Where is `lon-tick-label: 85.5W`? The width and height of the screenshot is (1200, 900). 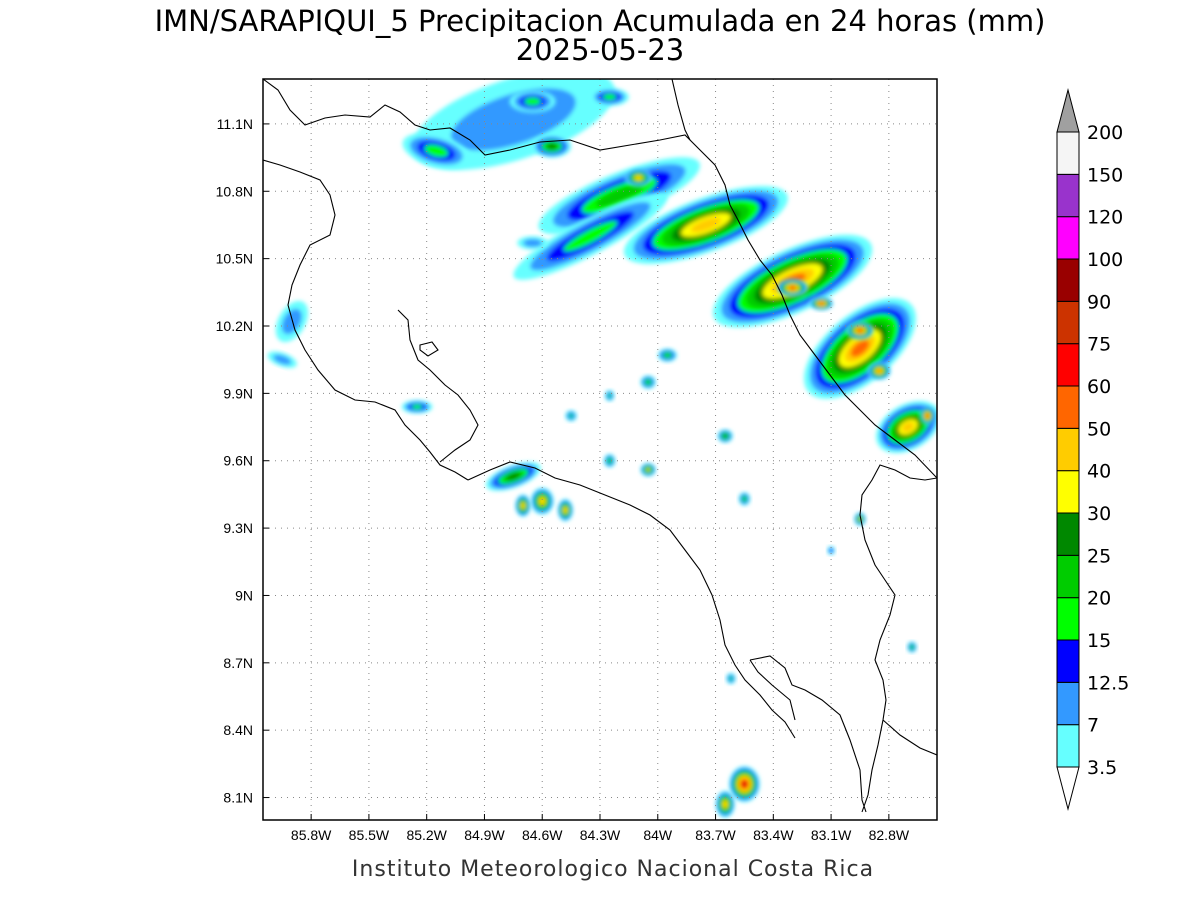 lon-tick-label: 85.5W is located at coordinates (369, 835).